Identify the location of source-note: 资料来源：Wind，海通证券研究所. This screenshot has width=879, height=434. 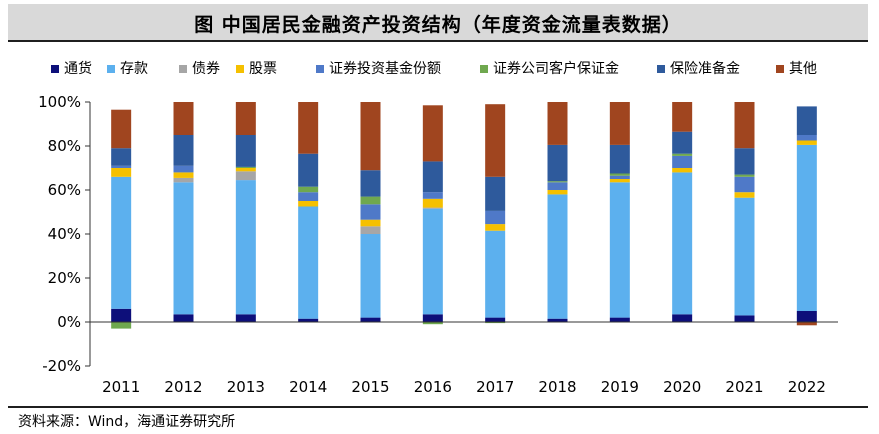
(127, 422).